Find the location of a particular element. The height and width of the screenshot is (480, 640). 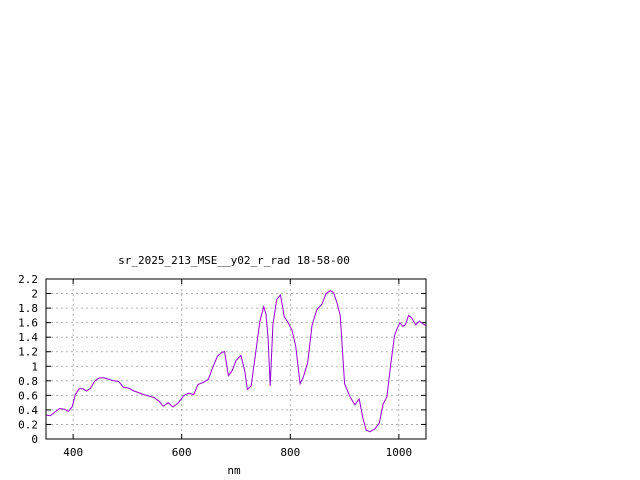

y-tick-label: 0 is located at coordinates (34, 439).